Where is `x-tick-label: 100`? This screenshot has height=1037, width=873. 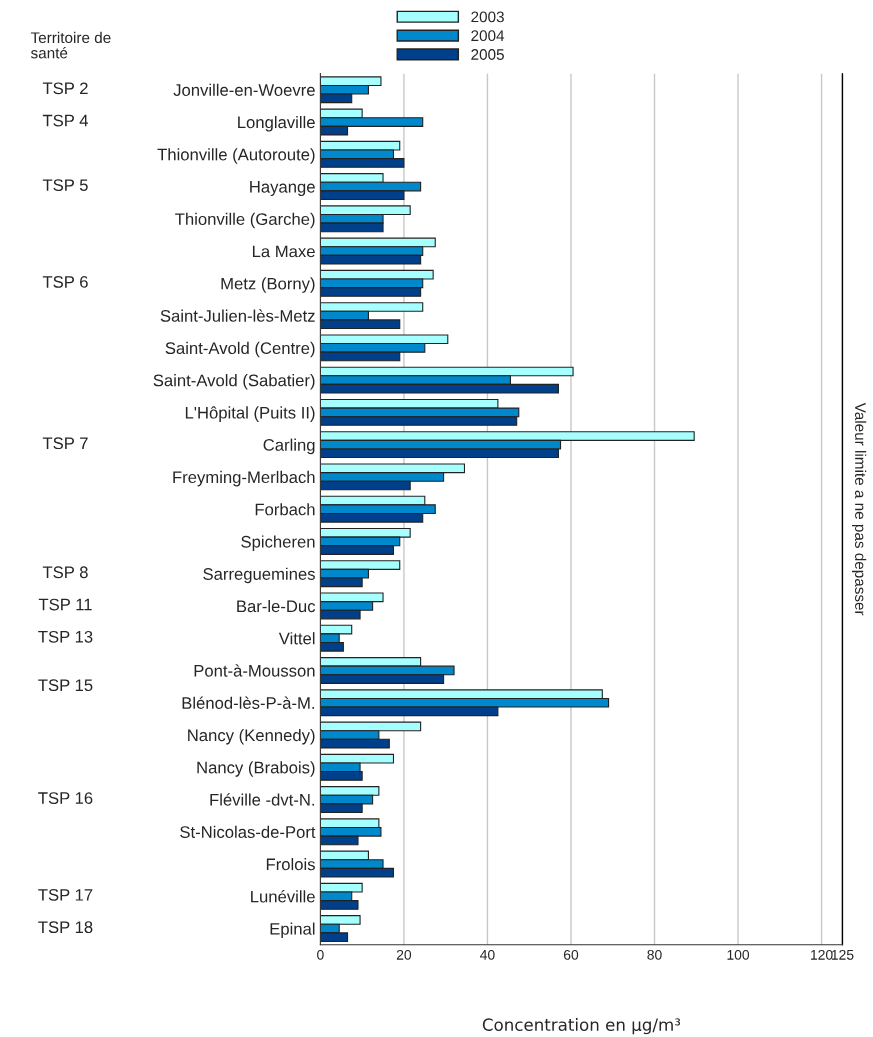 x-tick-label: 100 is located at coordinates (738, 954).